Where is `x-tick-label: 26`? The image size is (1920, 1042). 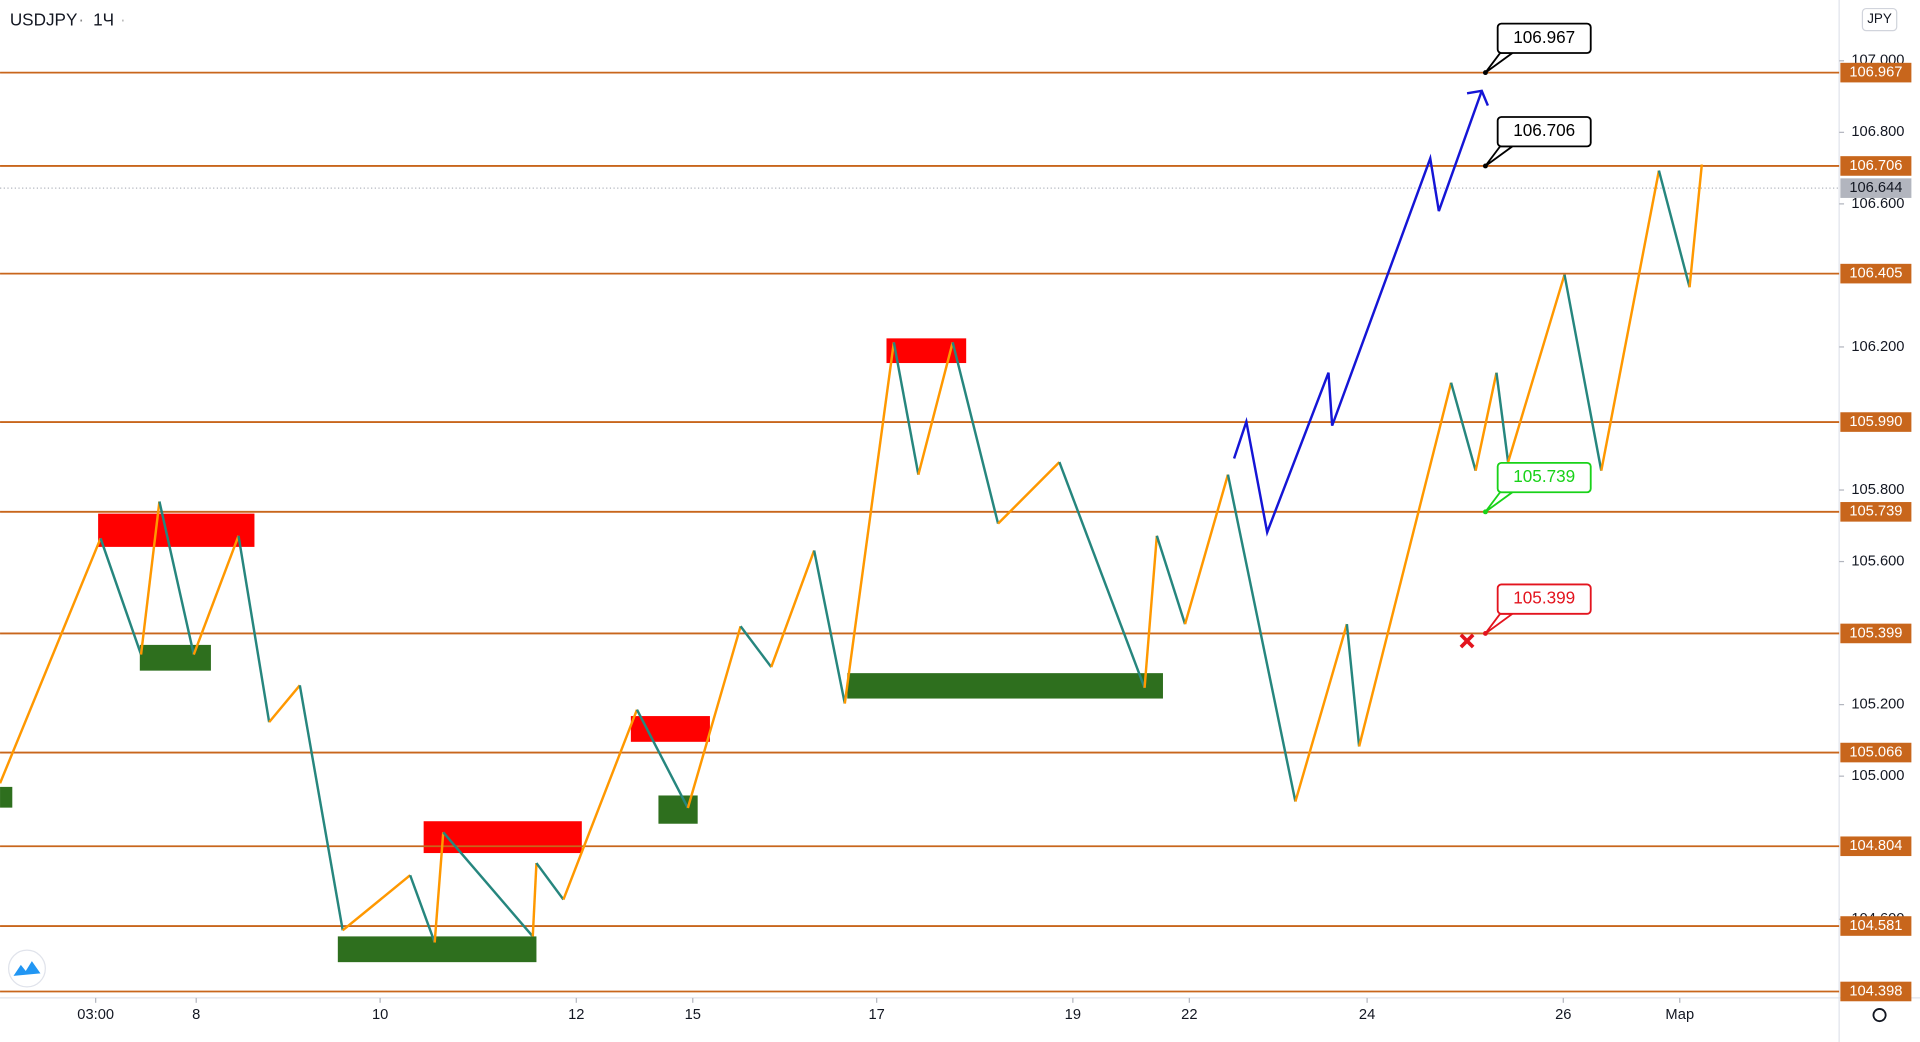 x-tick-label: 26 is located at coordinates (1563, 1015).